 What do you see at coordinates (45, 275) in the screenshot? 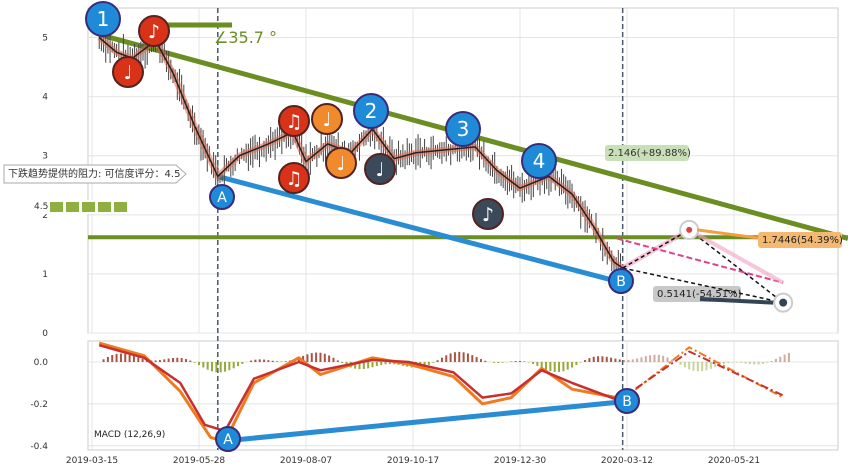
I see `y-tick-label: 1` at bounding box center [45, 275].